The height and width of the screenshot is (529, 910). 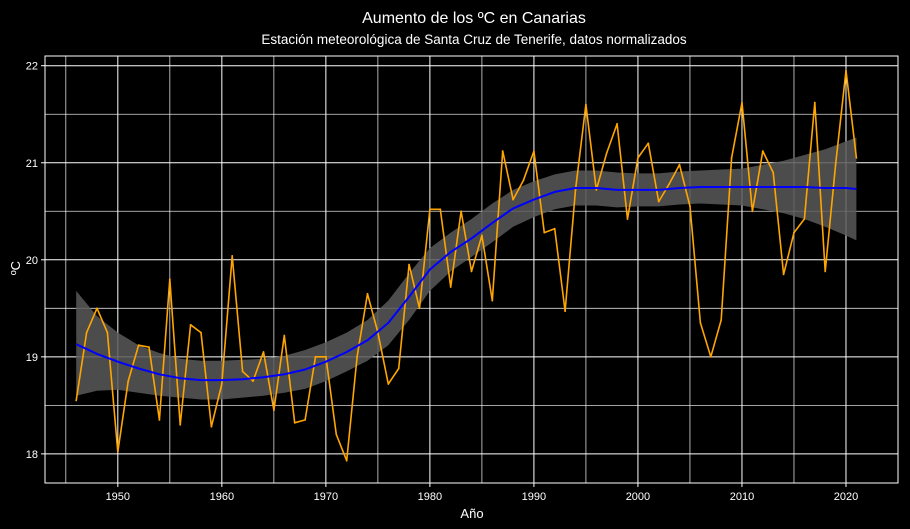 I want to click on y-tick-label: 19, so click(x=32, y=358).